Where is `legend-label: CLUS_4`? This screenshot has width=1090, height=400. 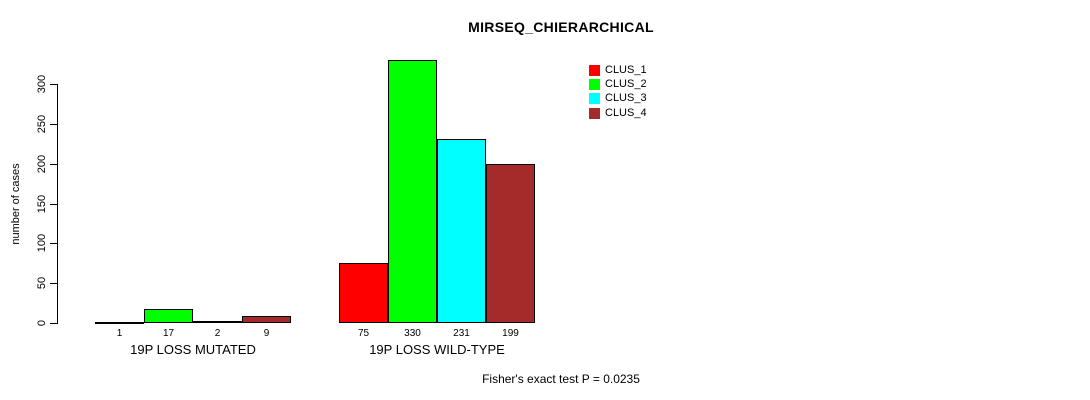
legend-label: CLUS_4 is located at coordinates (626, 112).